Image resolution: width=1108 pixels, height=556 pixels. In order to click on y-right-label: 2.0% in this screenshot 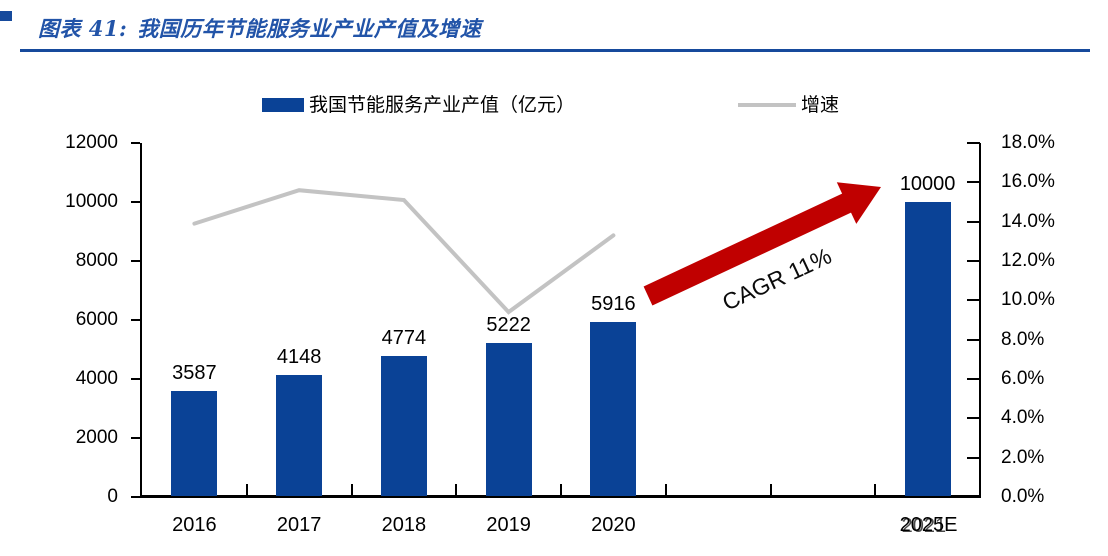, I will do `click(1023, 457)`.